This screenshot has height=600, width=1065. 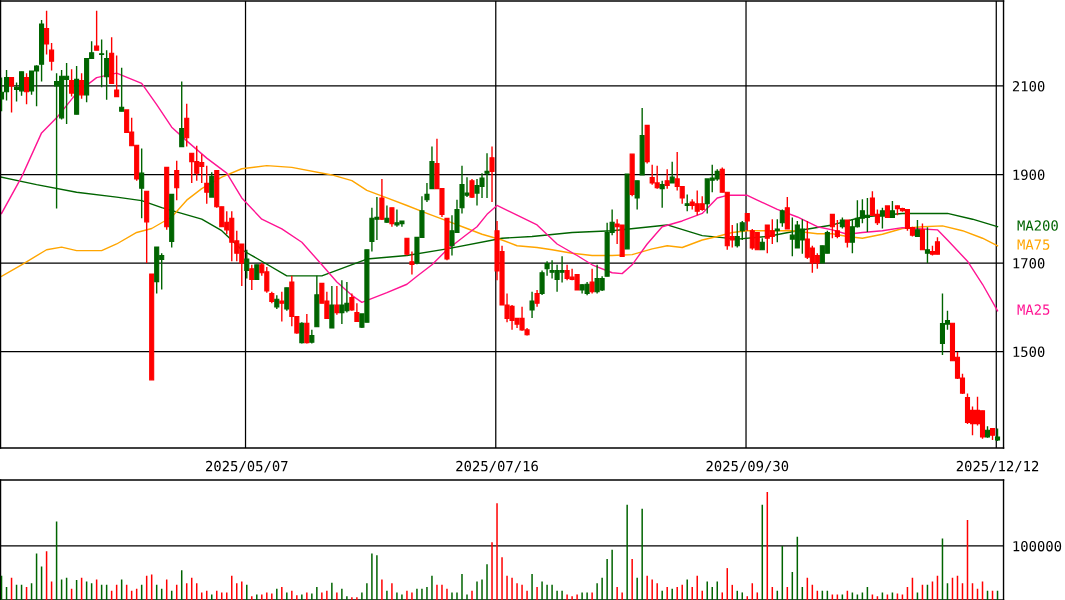 What do you see at coordinates (497, 466) in the screenshot?
I see `x-tick-label: 2025/07/16` at bounding box center [497, 466].